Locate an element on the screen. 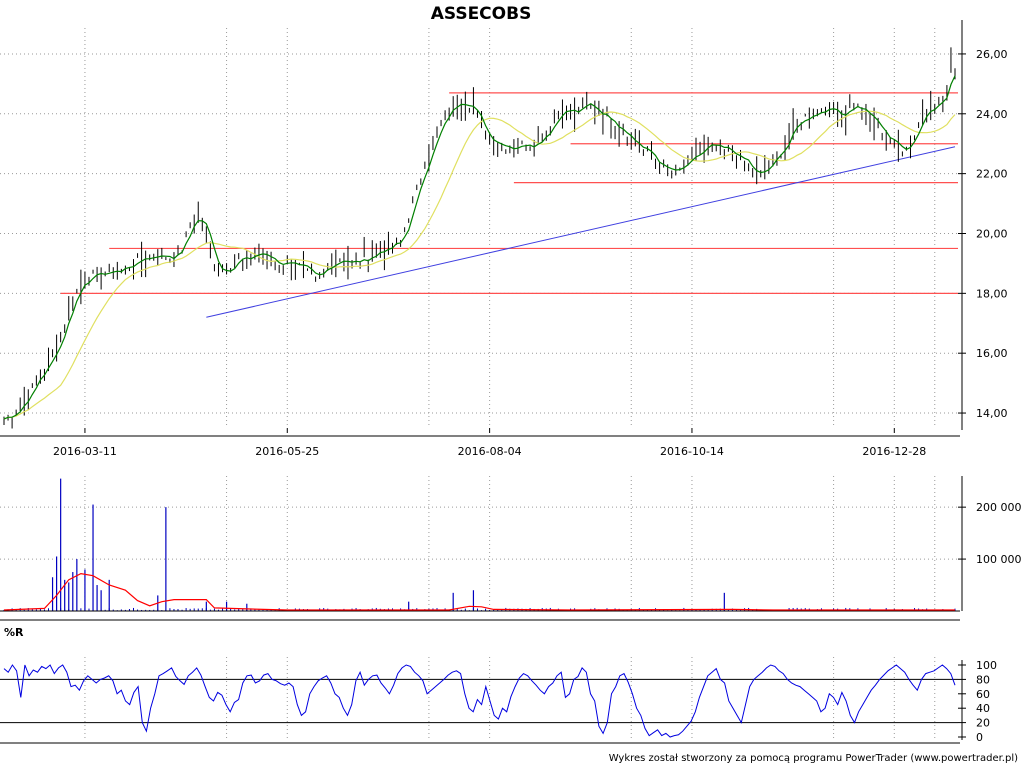 This screenshot has height=768, width=1024. date-x-tick-label: 2016-03-11 is located at coordinates (85, 451).